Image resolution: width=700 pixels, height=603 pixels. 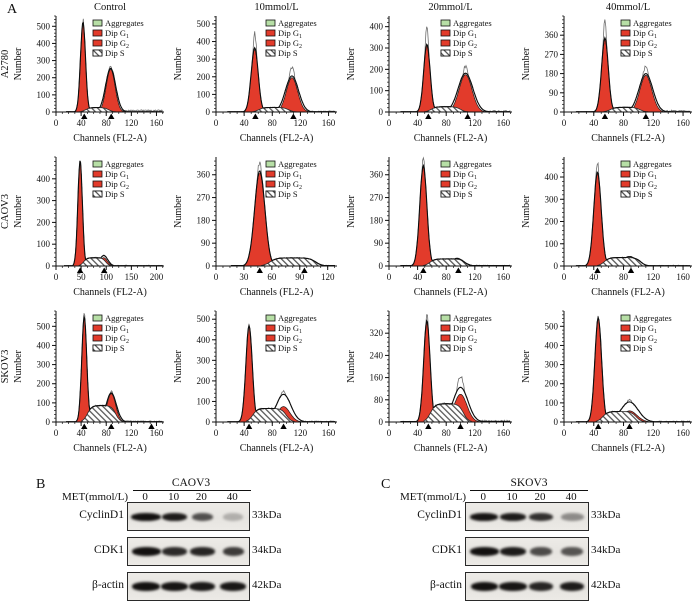 What do you see at coordinates (244, 277) in the screenshot?
I see `x-tick-label: 30` at bounding box center [244, 277].